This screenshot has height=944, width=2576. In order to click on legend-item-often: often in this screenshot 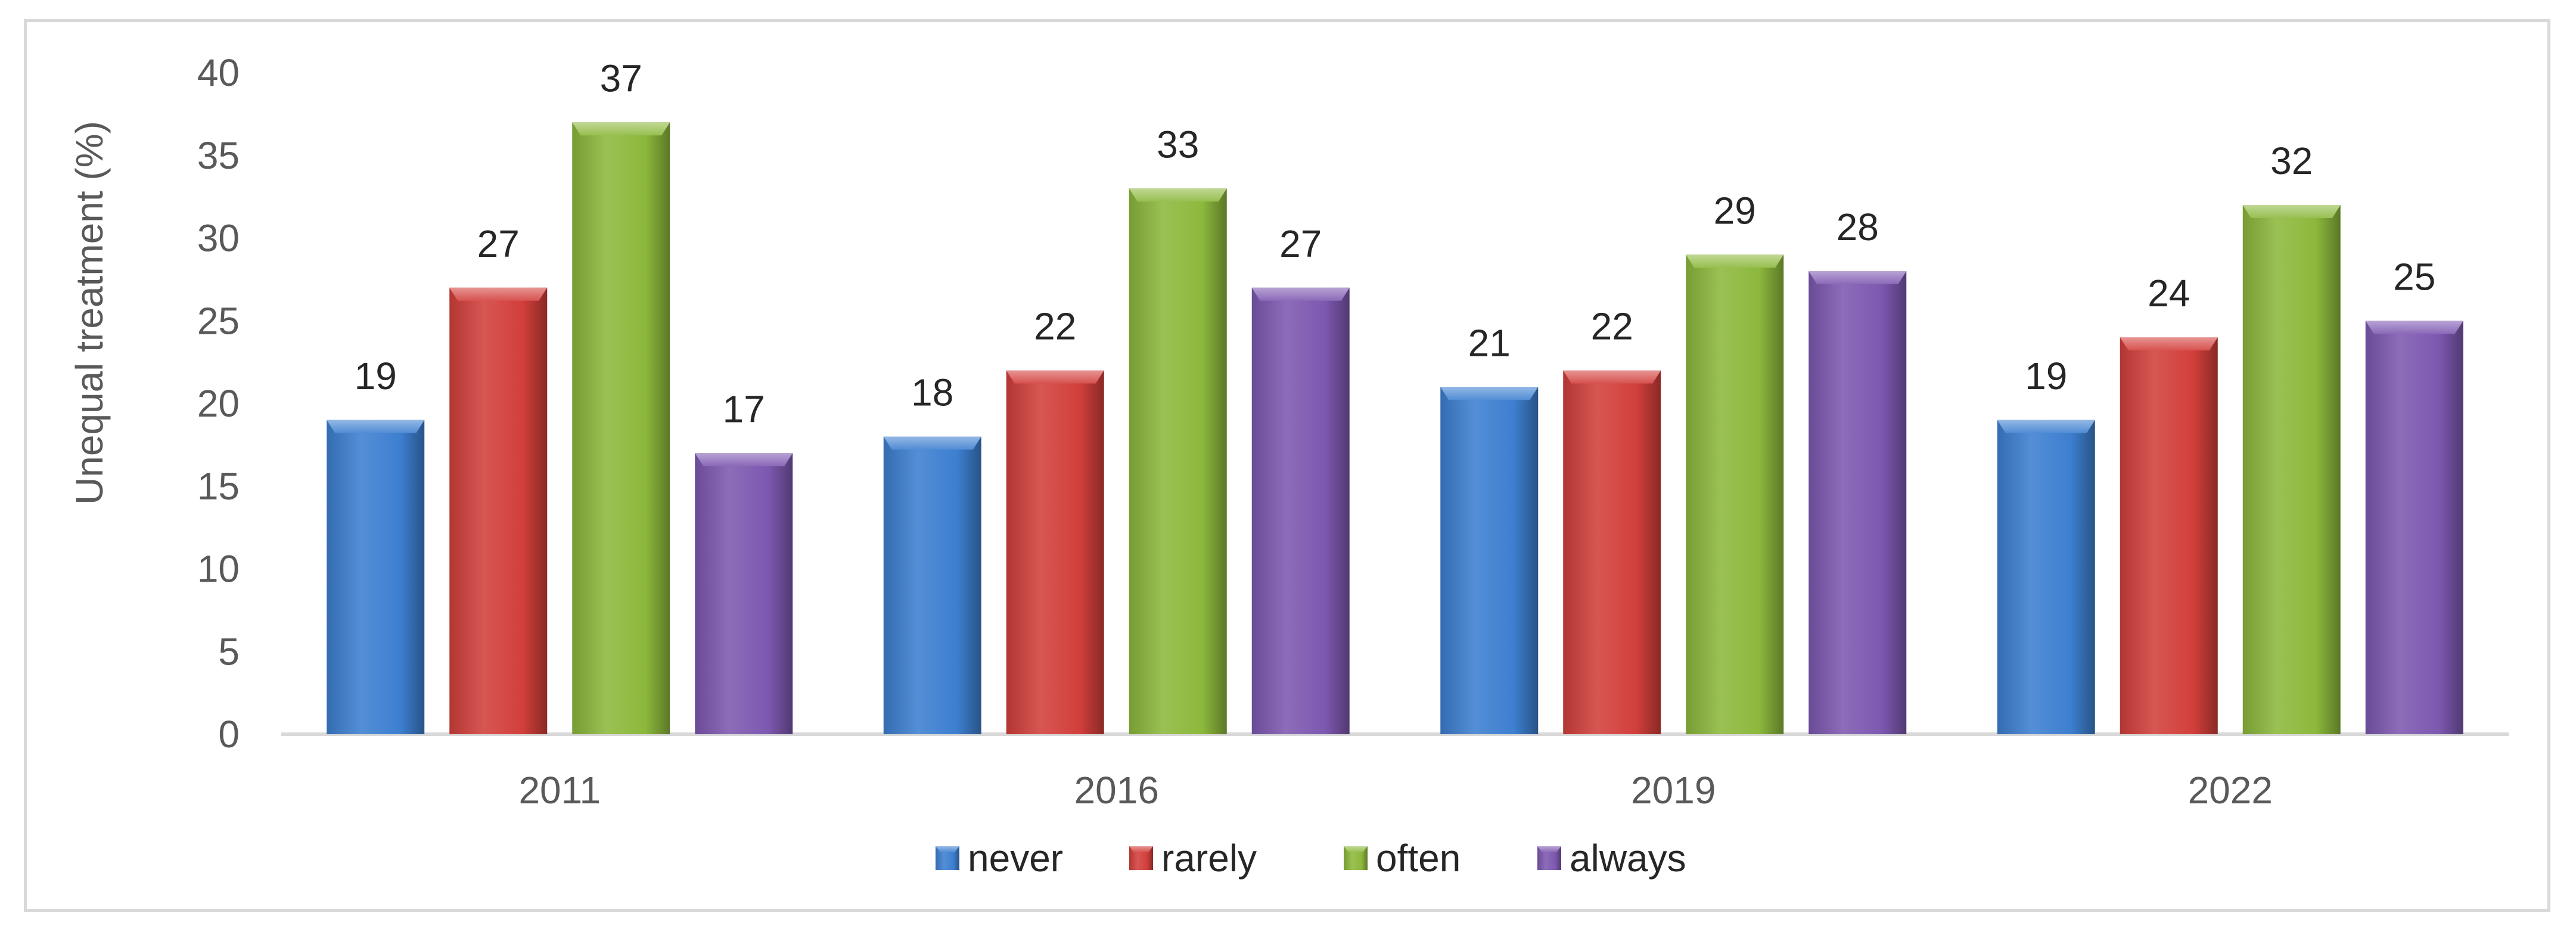, I will do `click(1402, 858)`.